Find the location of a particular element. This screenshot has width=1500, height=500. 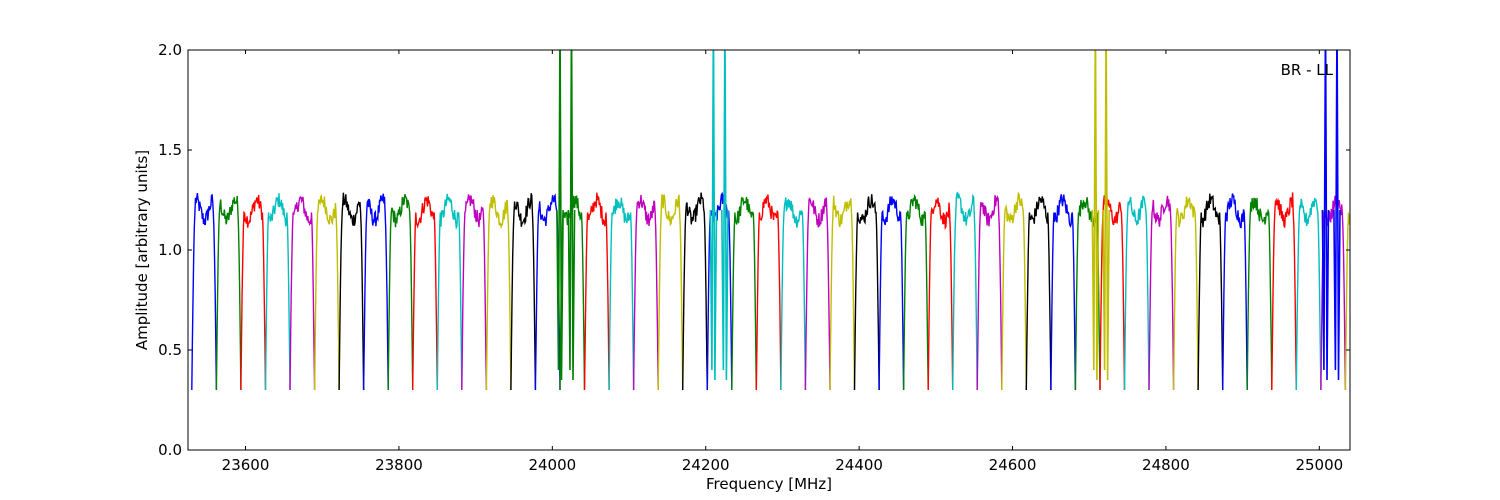

x-tick-label: 25000 is located at coordinates (1319, 465).